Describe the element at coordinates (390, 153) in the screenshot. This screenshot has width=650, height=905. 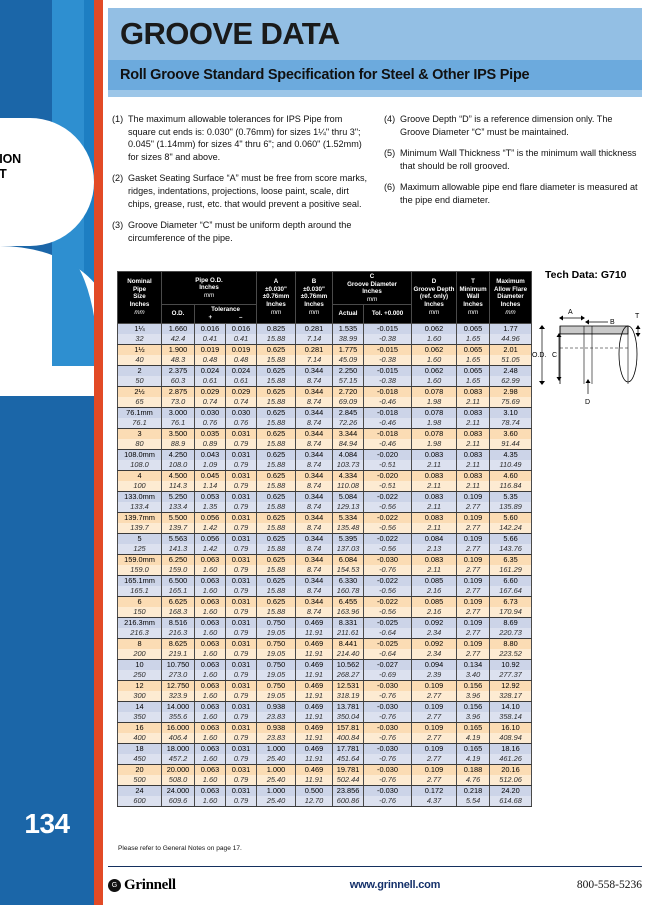
I see `note-number: (5)` at that location.